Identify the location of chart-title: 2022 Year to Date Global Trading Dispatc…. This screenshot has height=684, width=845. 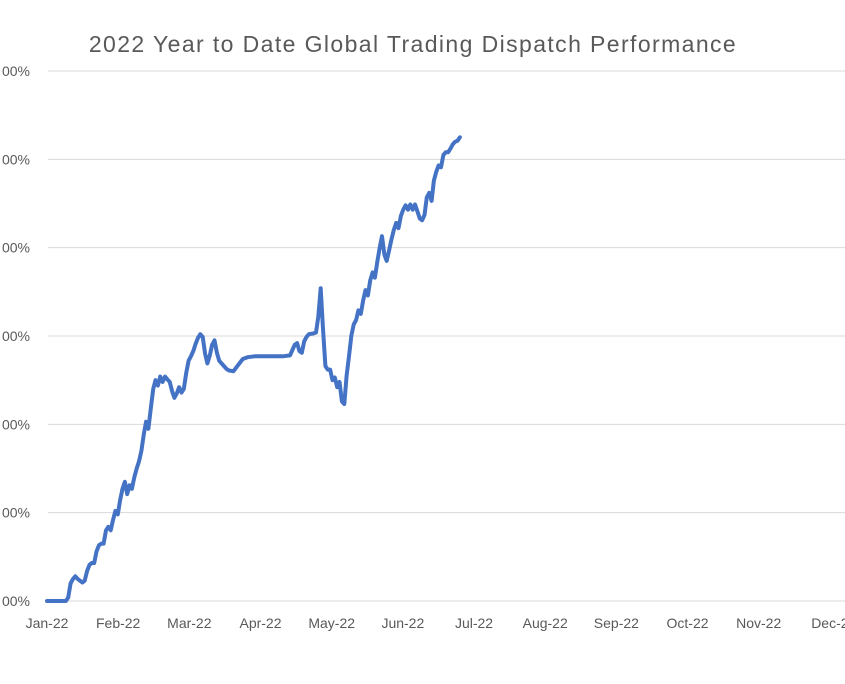
(413, 44).